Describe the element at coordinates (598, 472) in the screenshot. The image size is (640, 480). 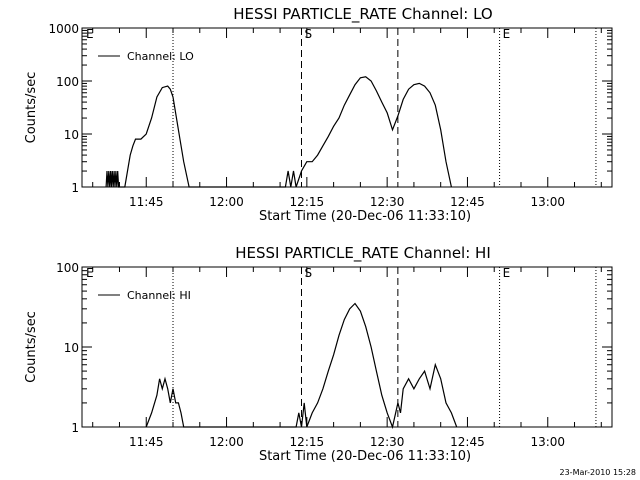
I see `timestamp-stamp: 23-Mar-2010 15:28` at that location.